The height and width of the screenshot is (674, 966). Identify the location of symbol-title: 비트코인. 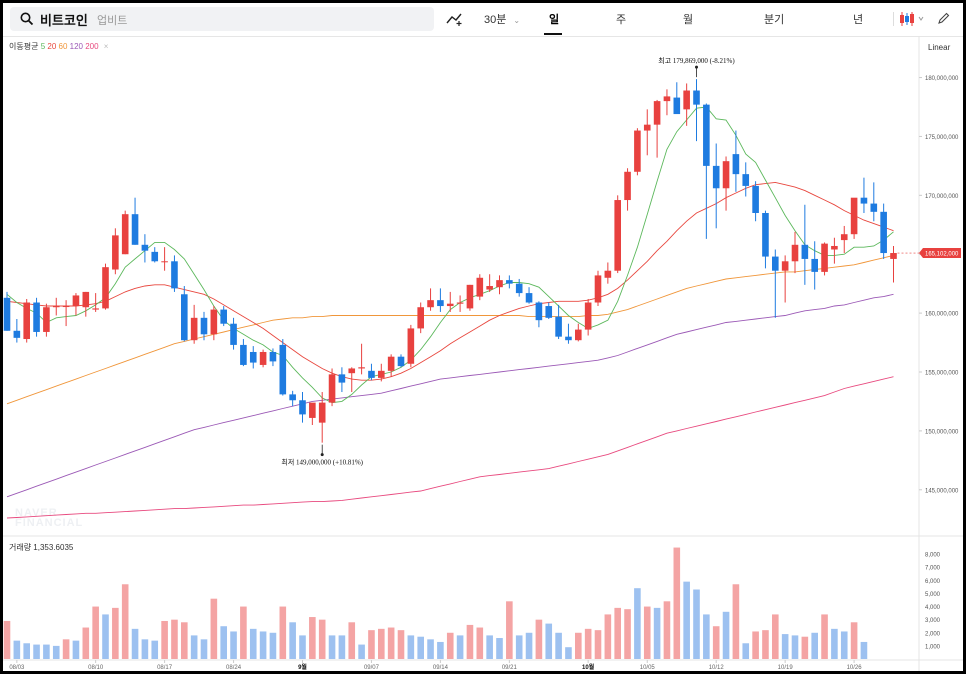
(64, 20).